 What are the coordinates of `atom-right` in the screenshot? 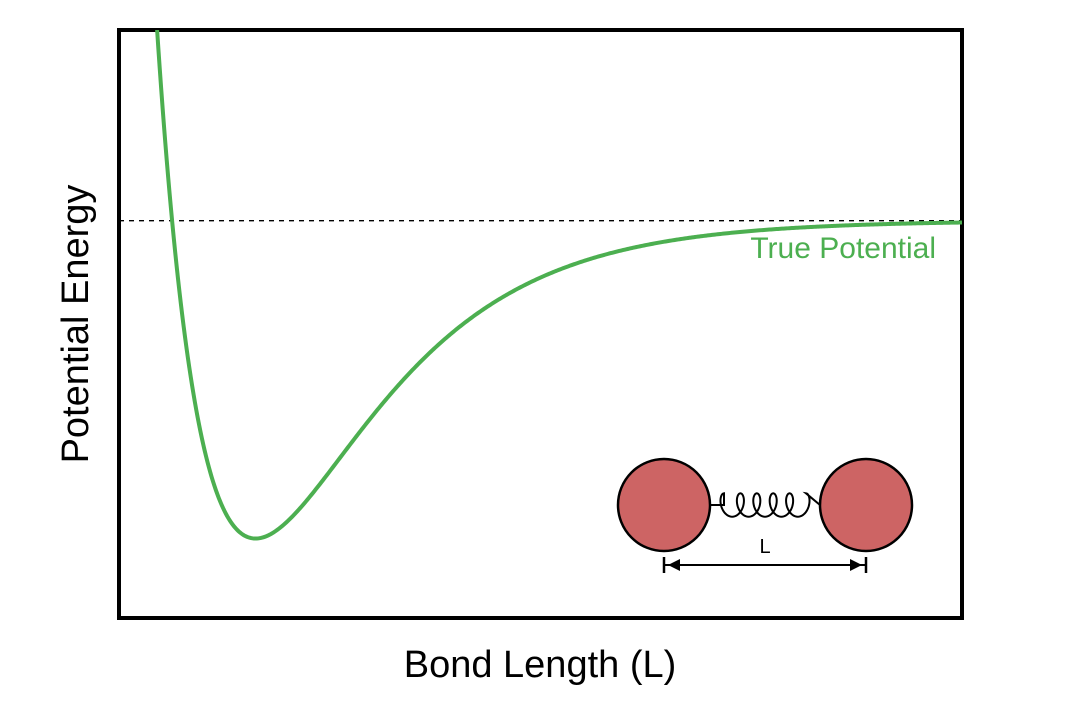 It's located at (866, 505).